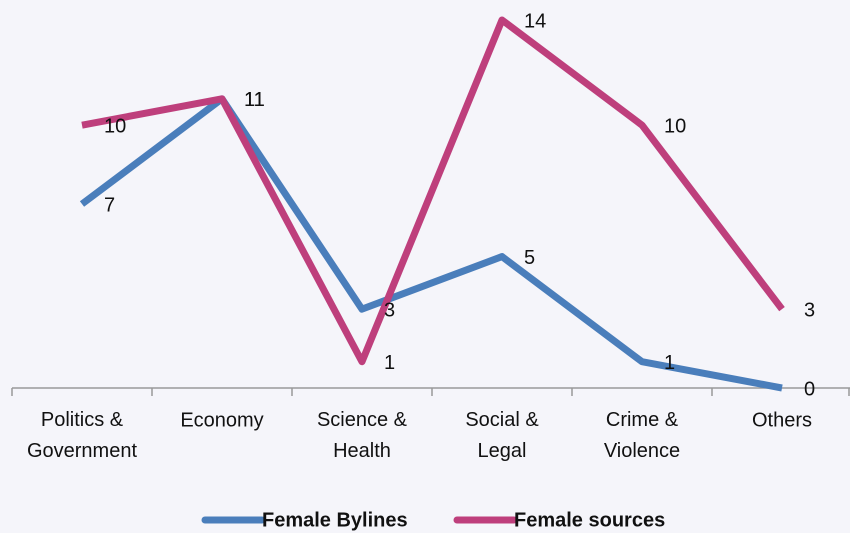  What do you see at coordinates (642, 420) in the screenshot?
I see `x-tick-label-line: Crime &` at bounding box center [642, 420].